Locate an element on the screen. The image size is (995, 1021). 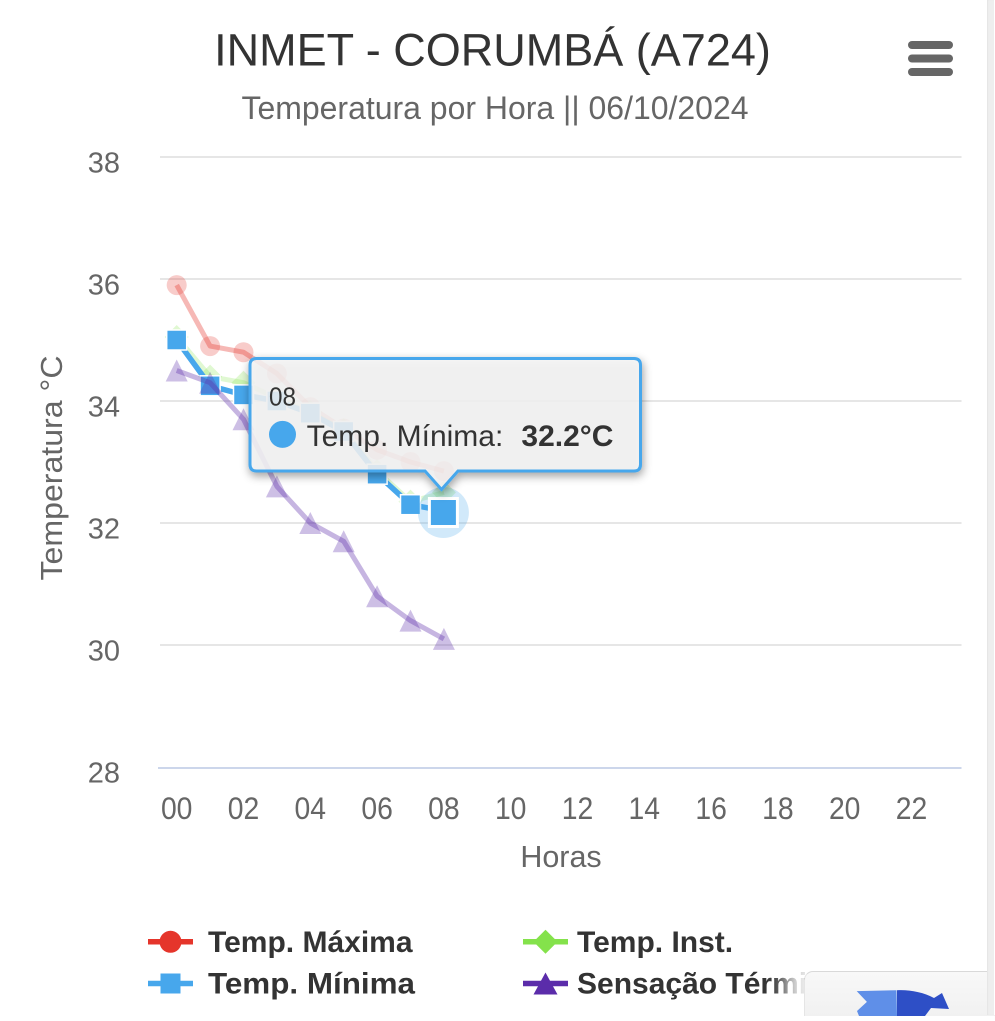
svg-text: Horas is located at coordinates (560, 857).